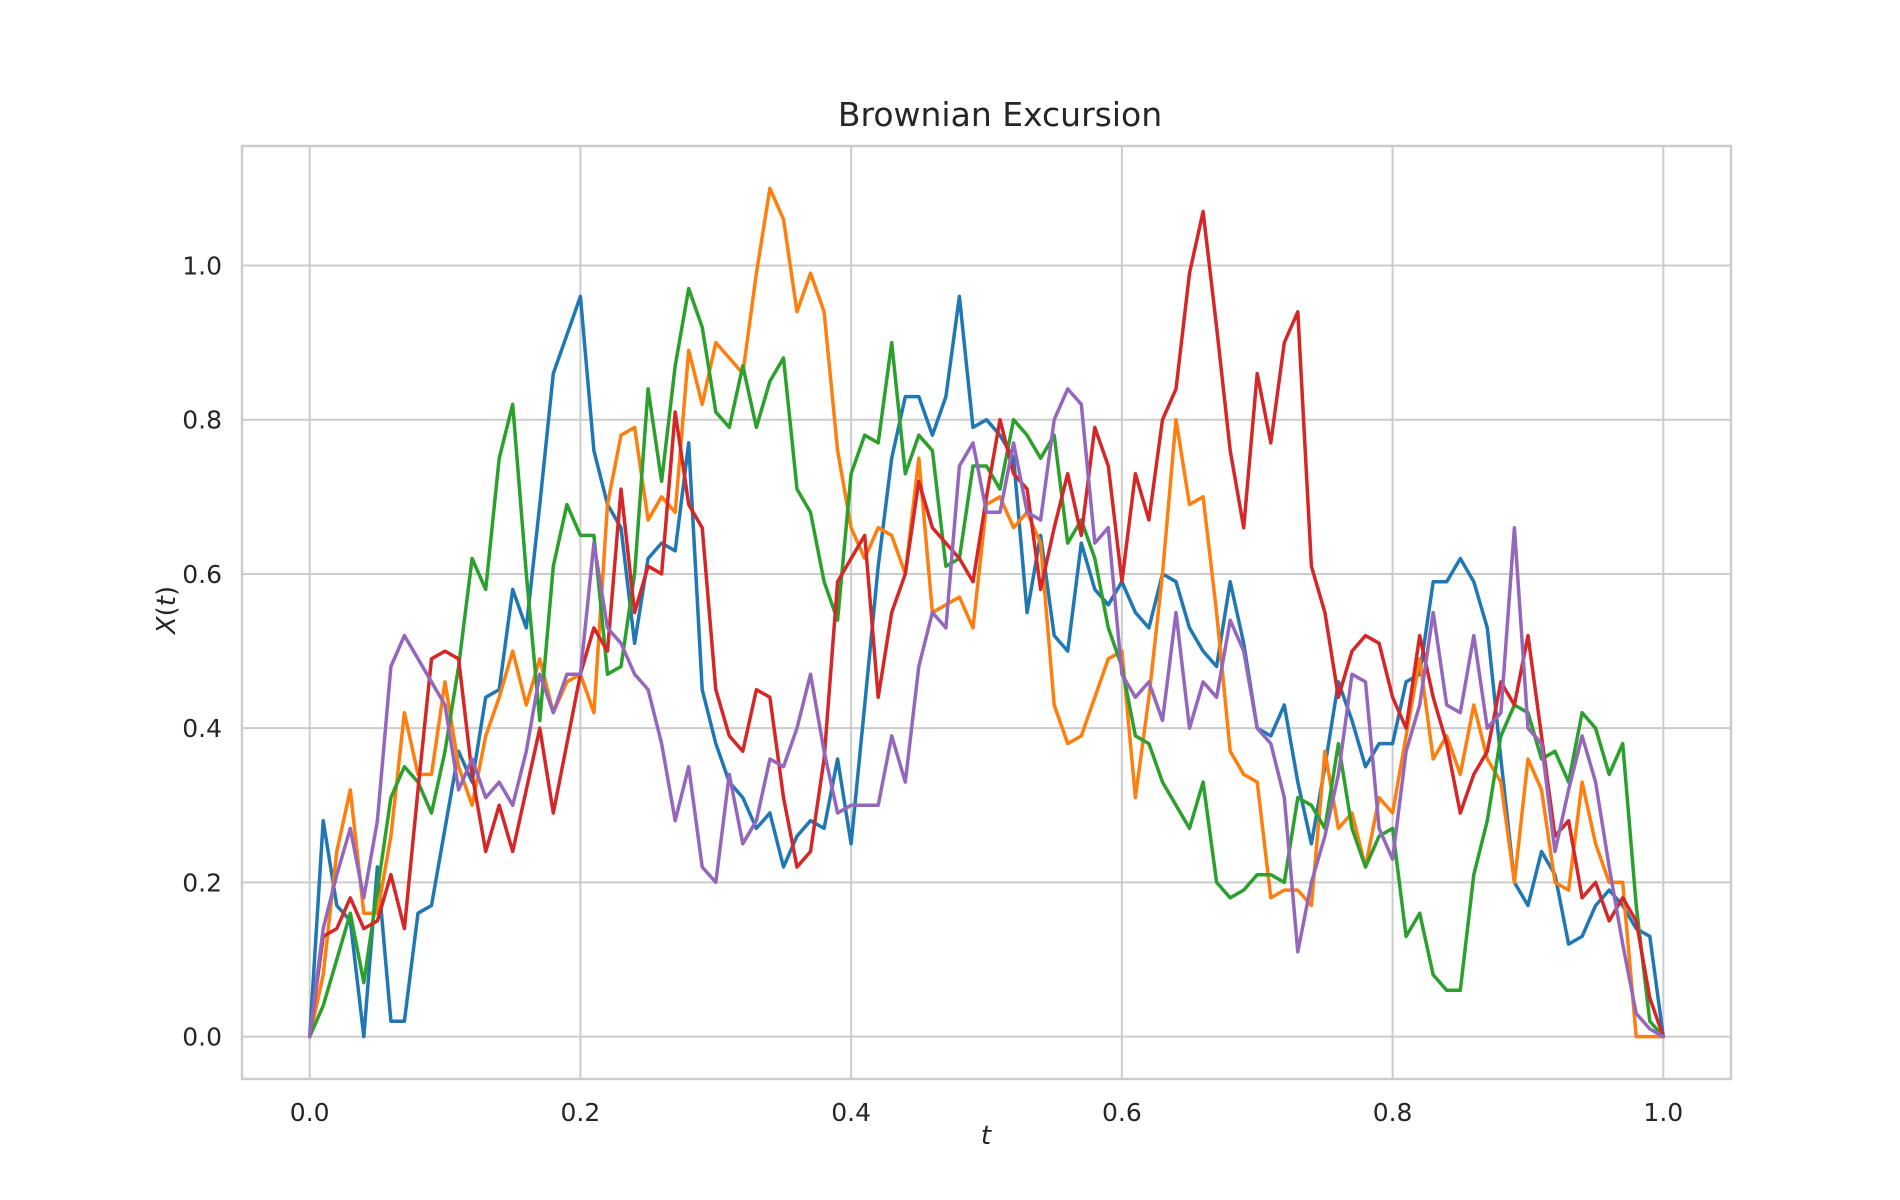 The height and width of the screenshot is (1200, 1900). What do you see at coordinates (1663, 1112) in the screenshot?
I see `x-tick-label: 1.0` at bounding box center [1663, 1112].